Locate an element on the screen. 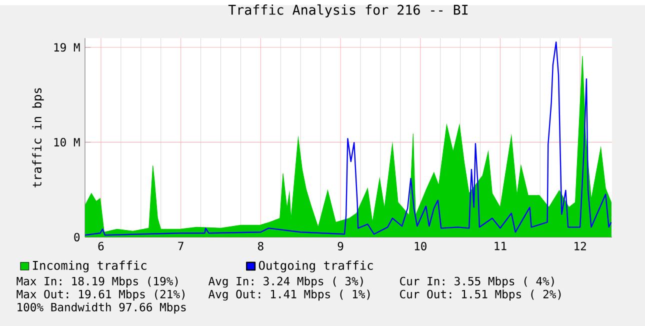  x-tick-label: 8 is located at coordinates (261, 246).